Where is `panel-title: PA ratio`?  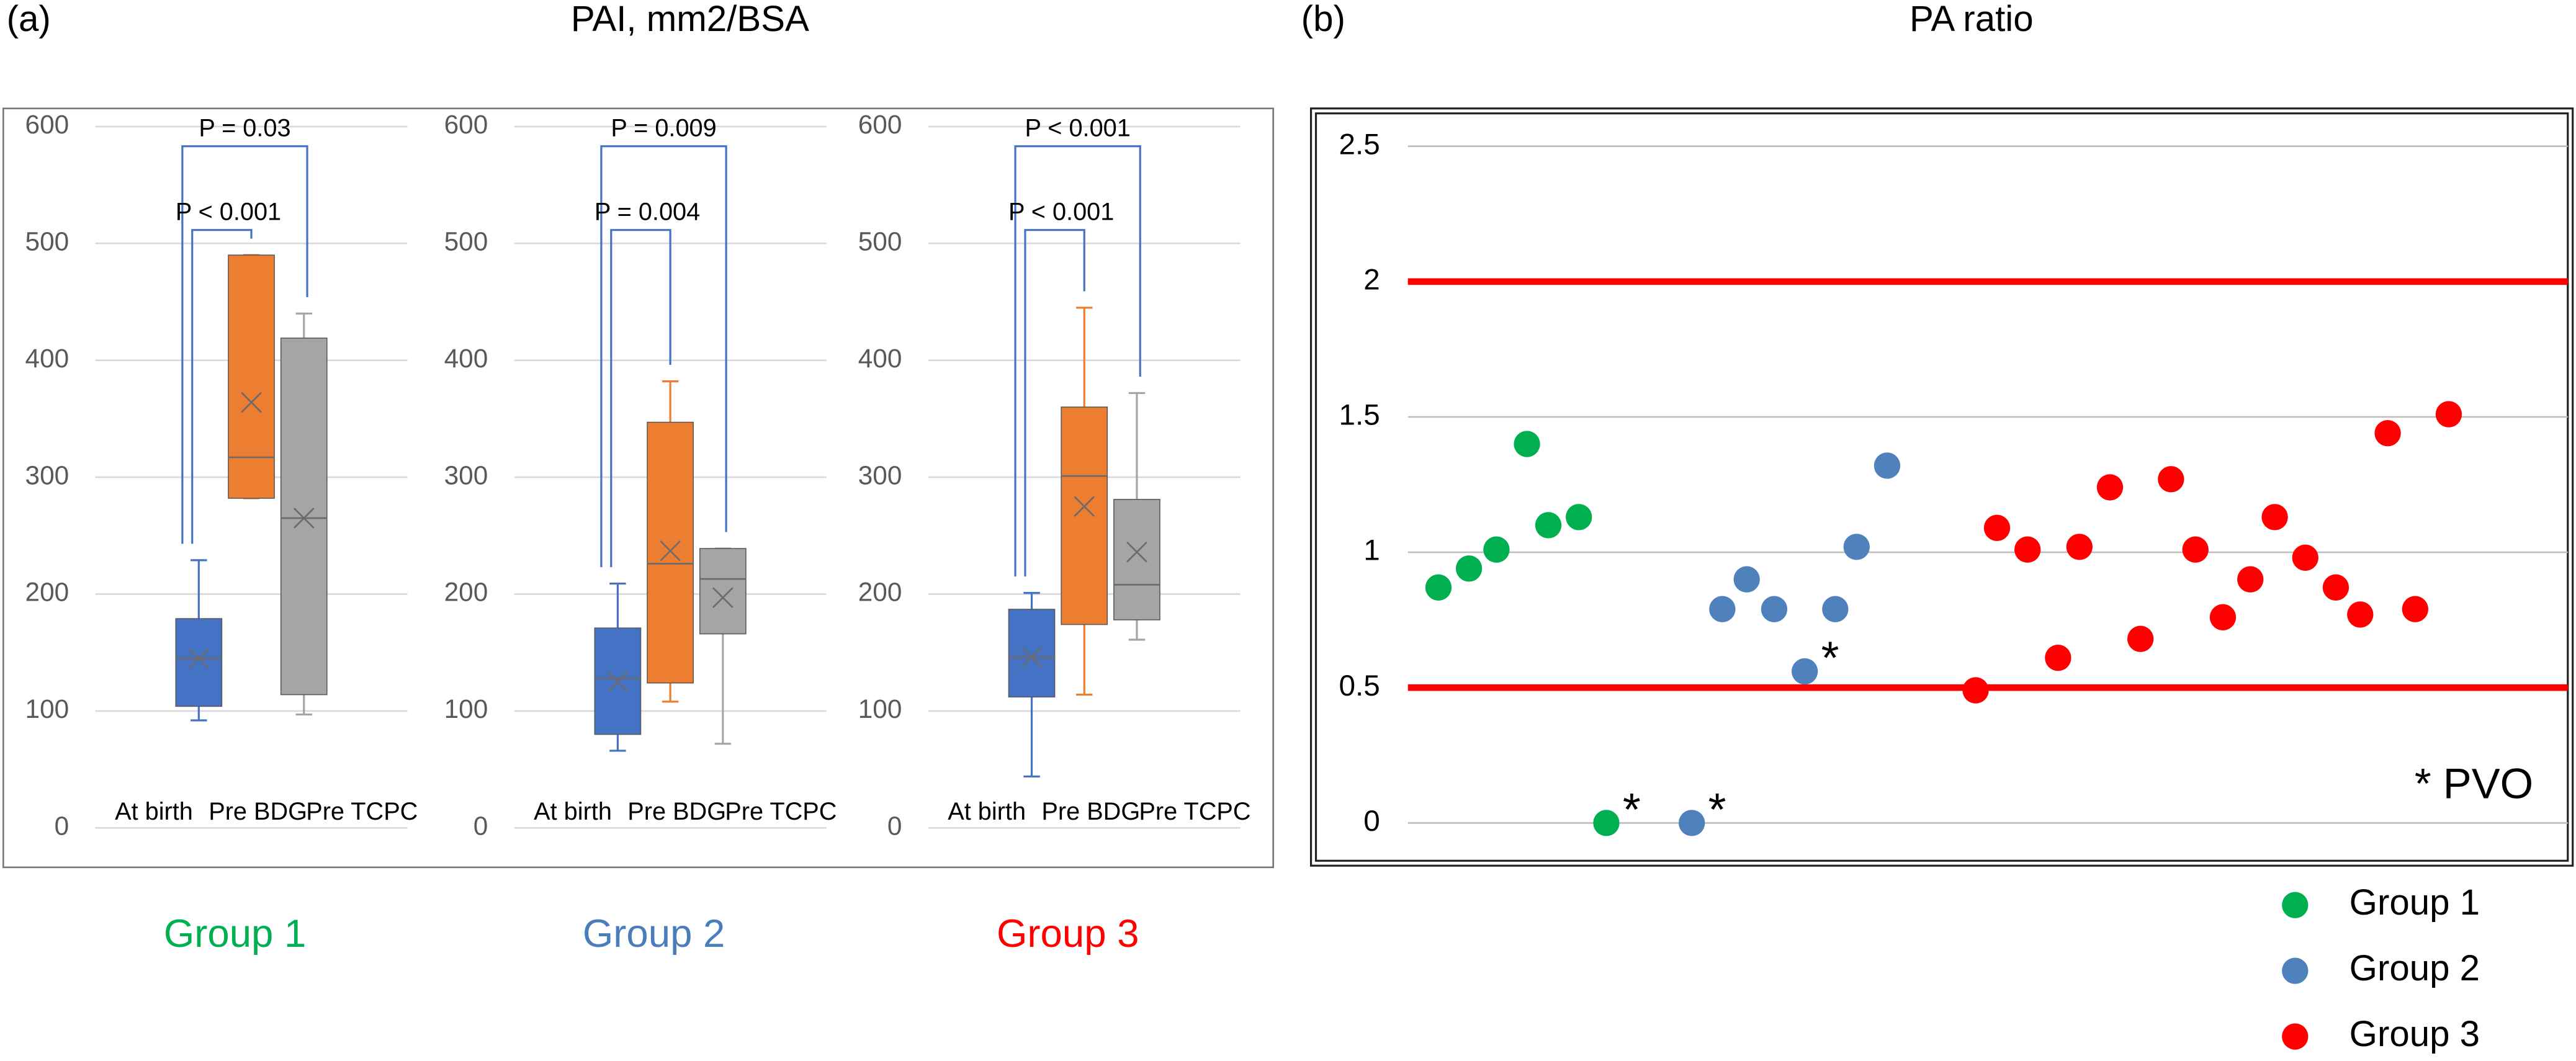
panel-title: PA ratio is located at coordinates (1972, 19).